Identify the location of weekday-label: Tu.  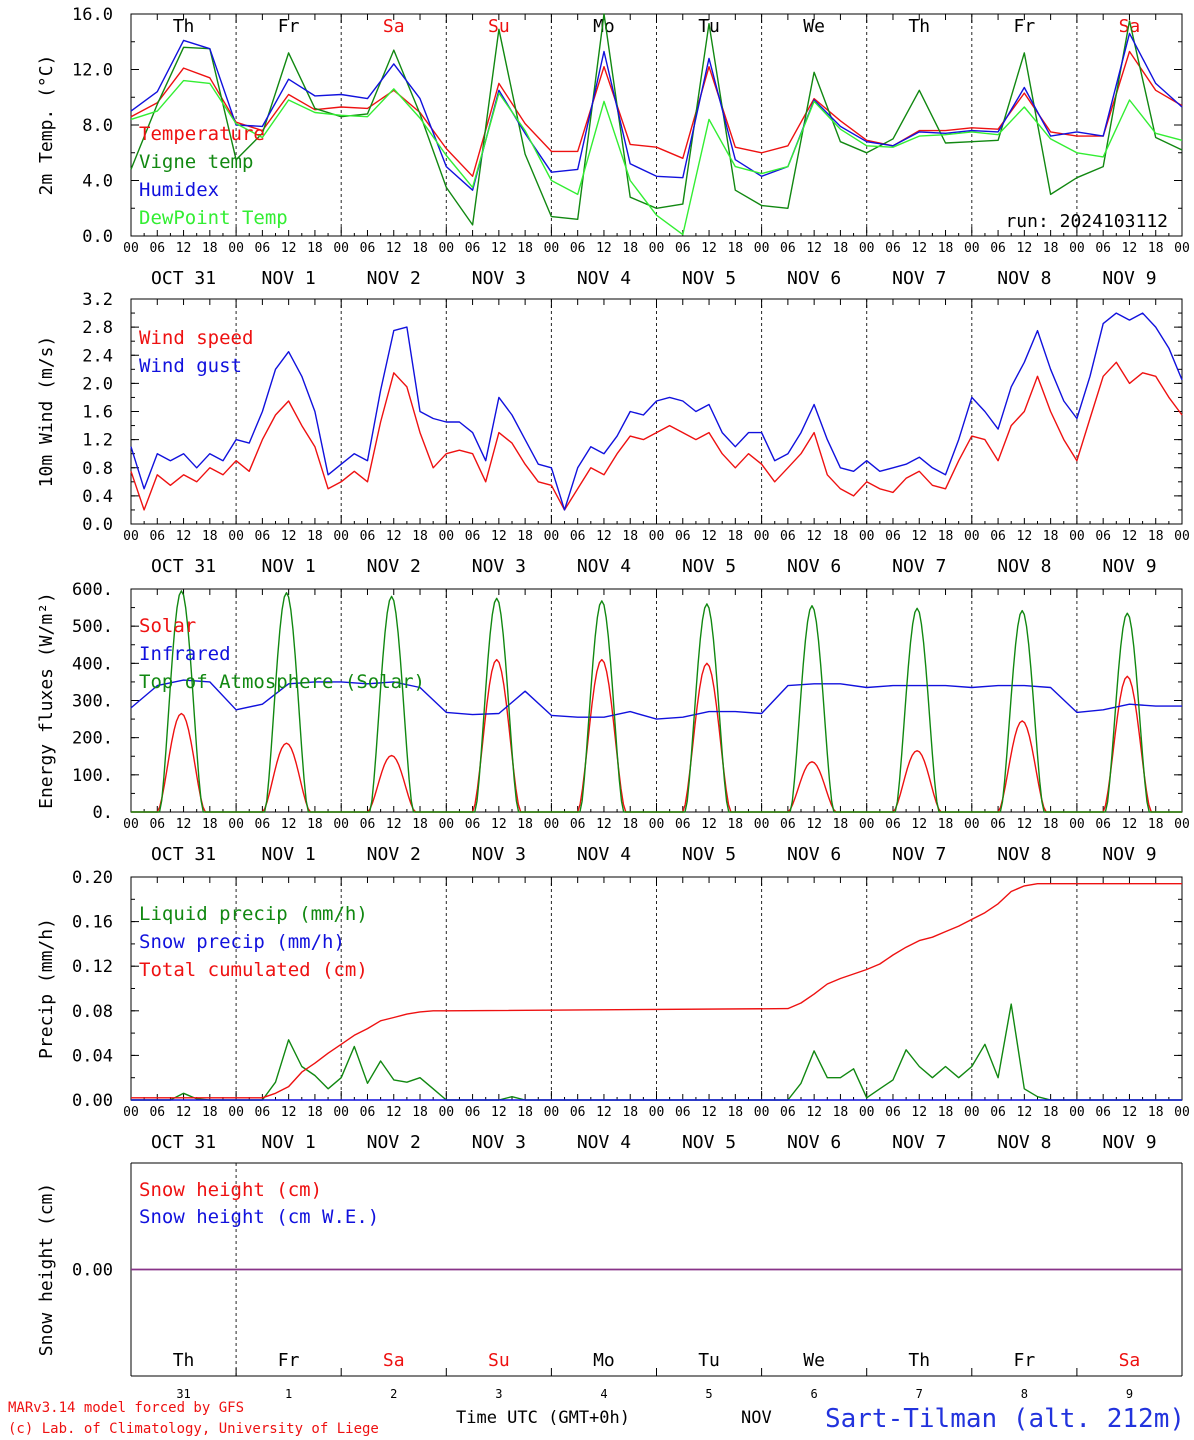
(709, 1360).